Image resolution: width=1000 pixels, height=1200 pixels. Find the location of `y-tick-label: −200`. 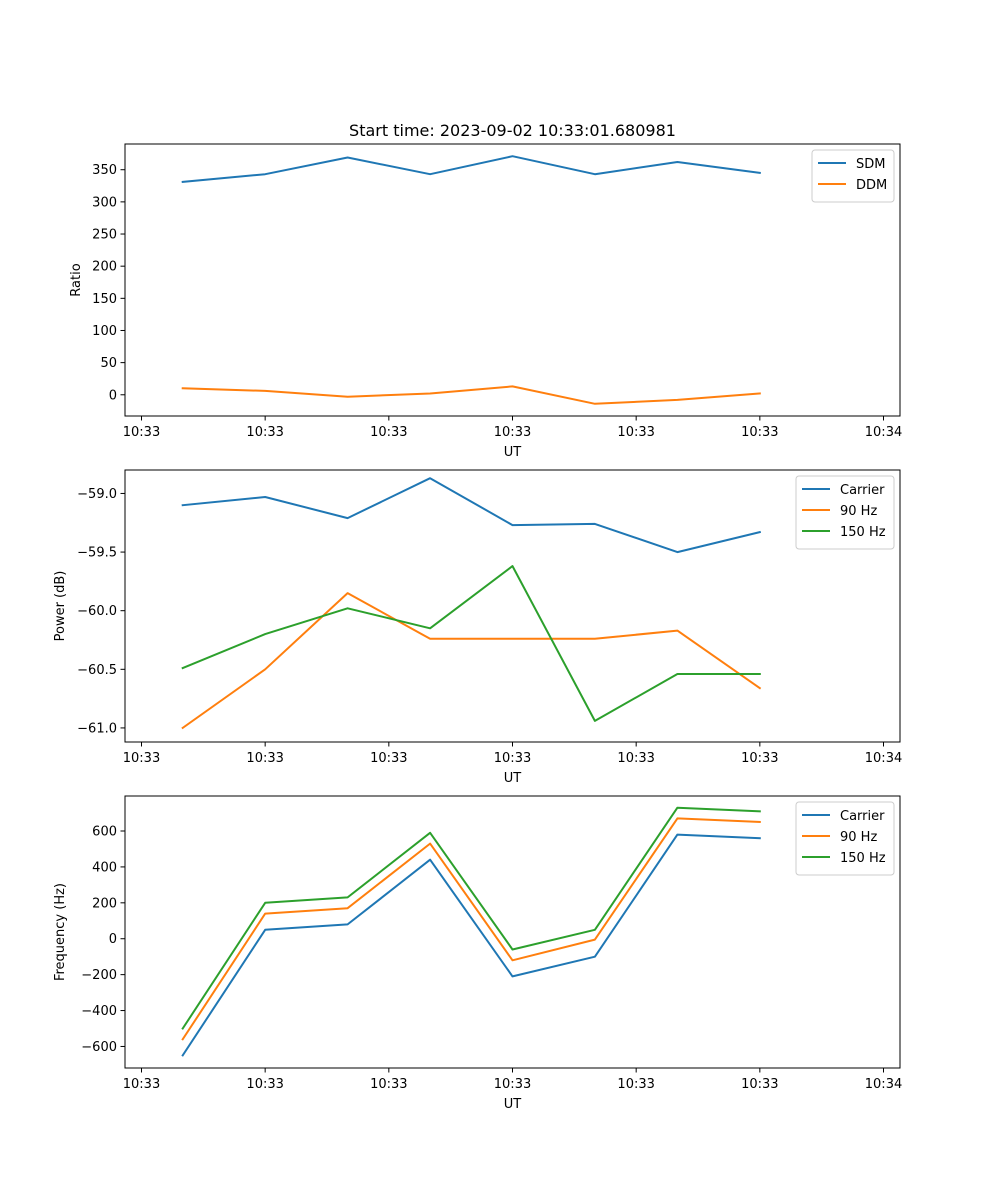

y-tick-label: −200 is located at coordinates (99, 975).